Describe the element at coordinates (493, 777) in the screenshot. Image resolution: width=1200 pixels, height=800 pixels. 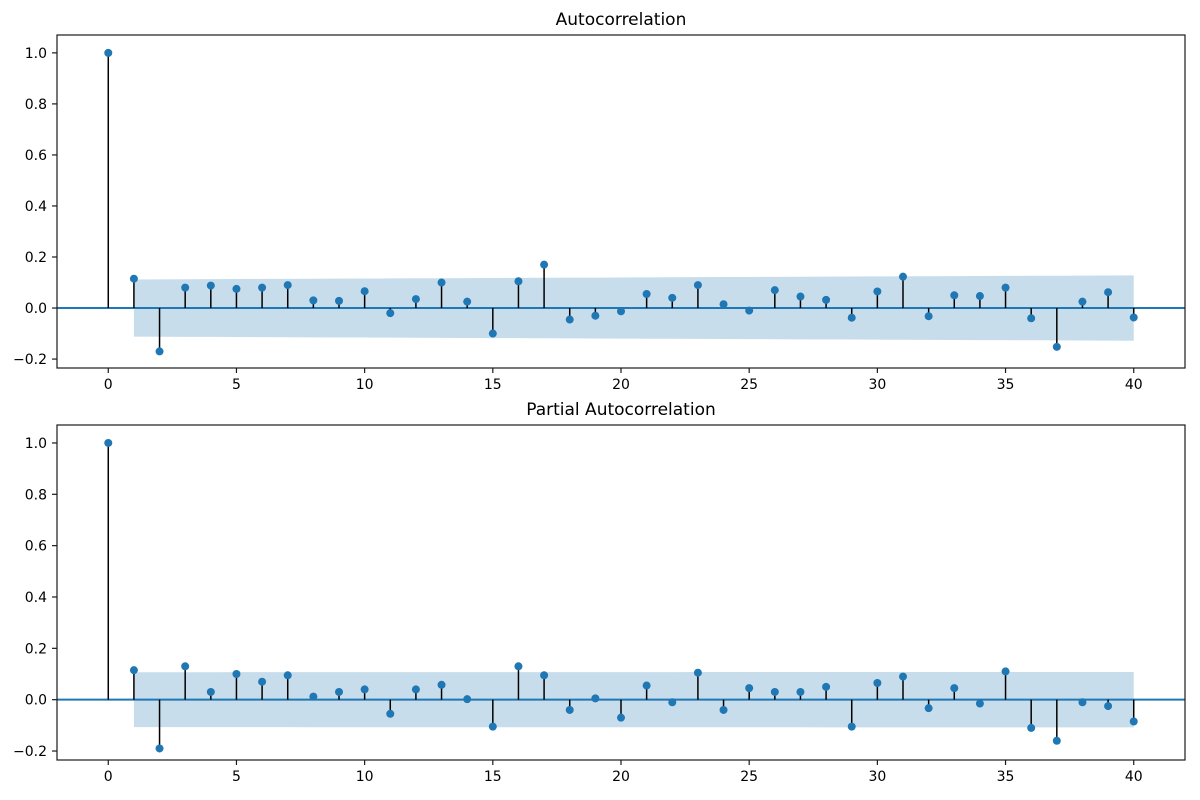
I see `pacf-xtick-label: 15` at that location.